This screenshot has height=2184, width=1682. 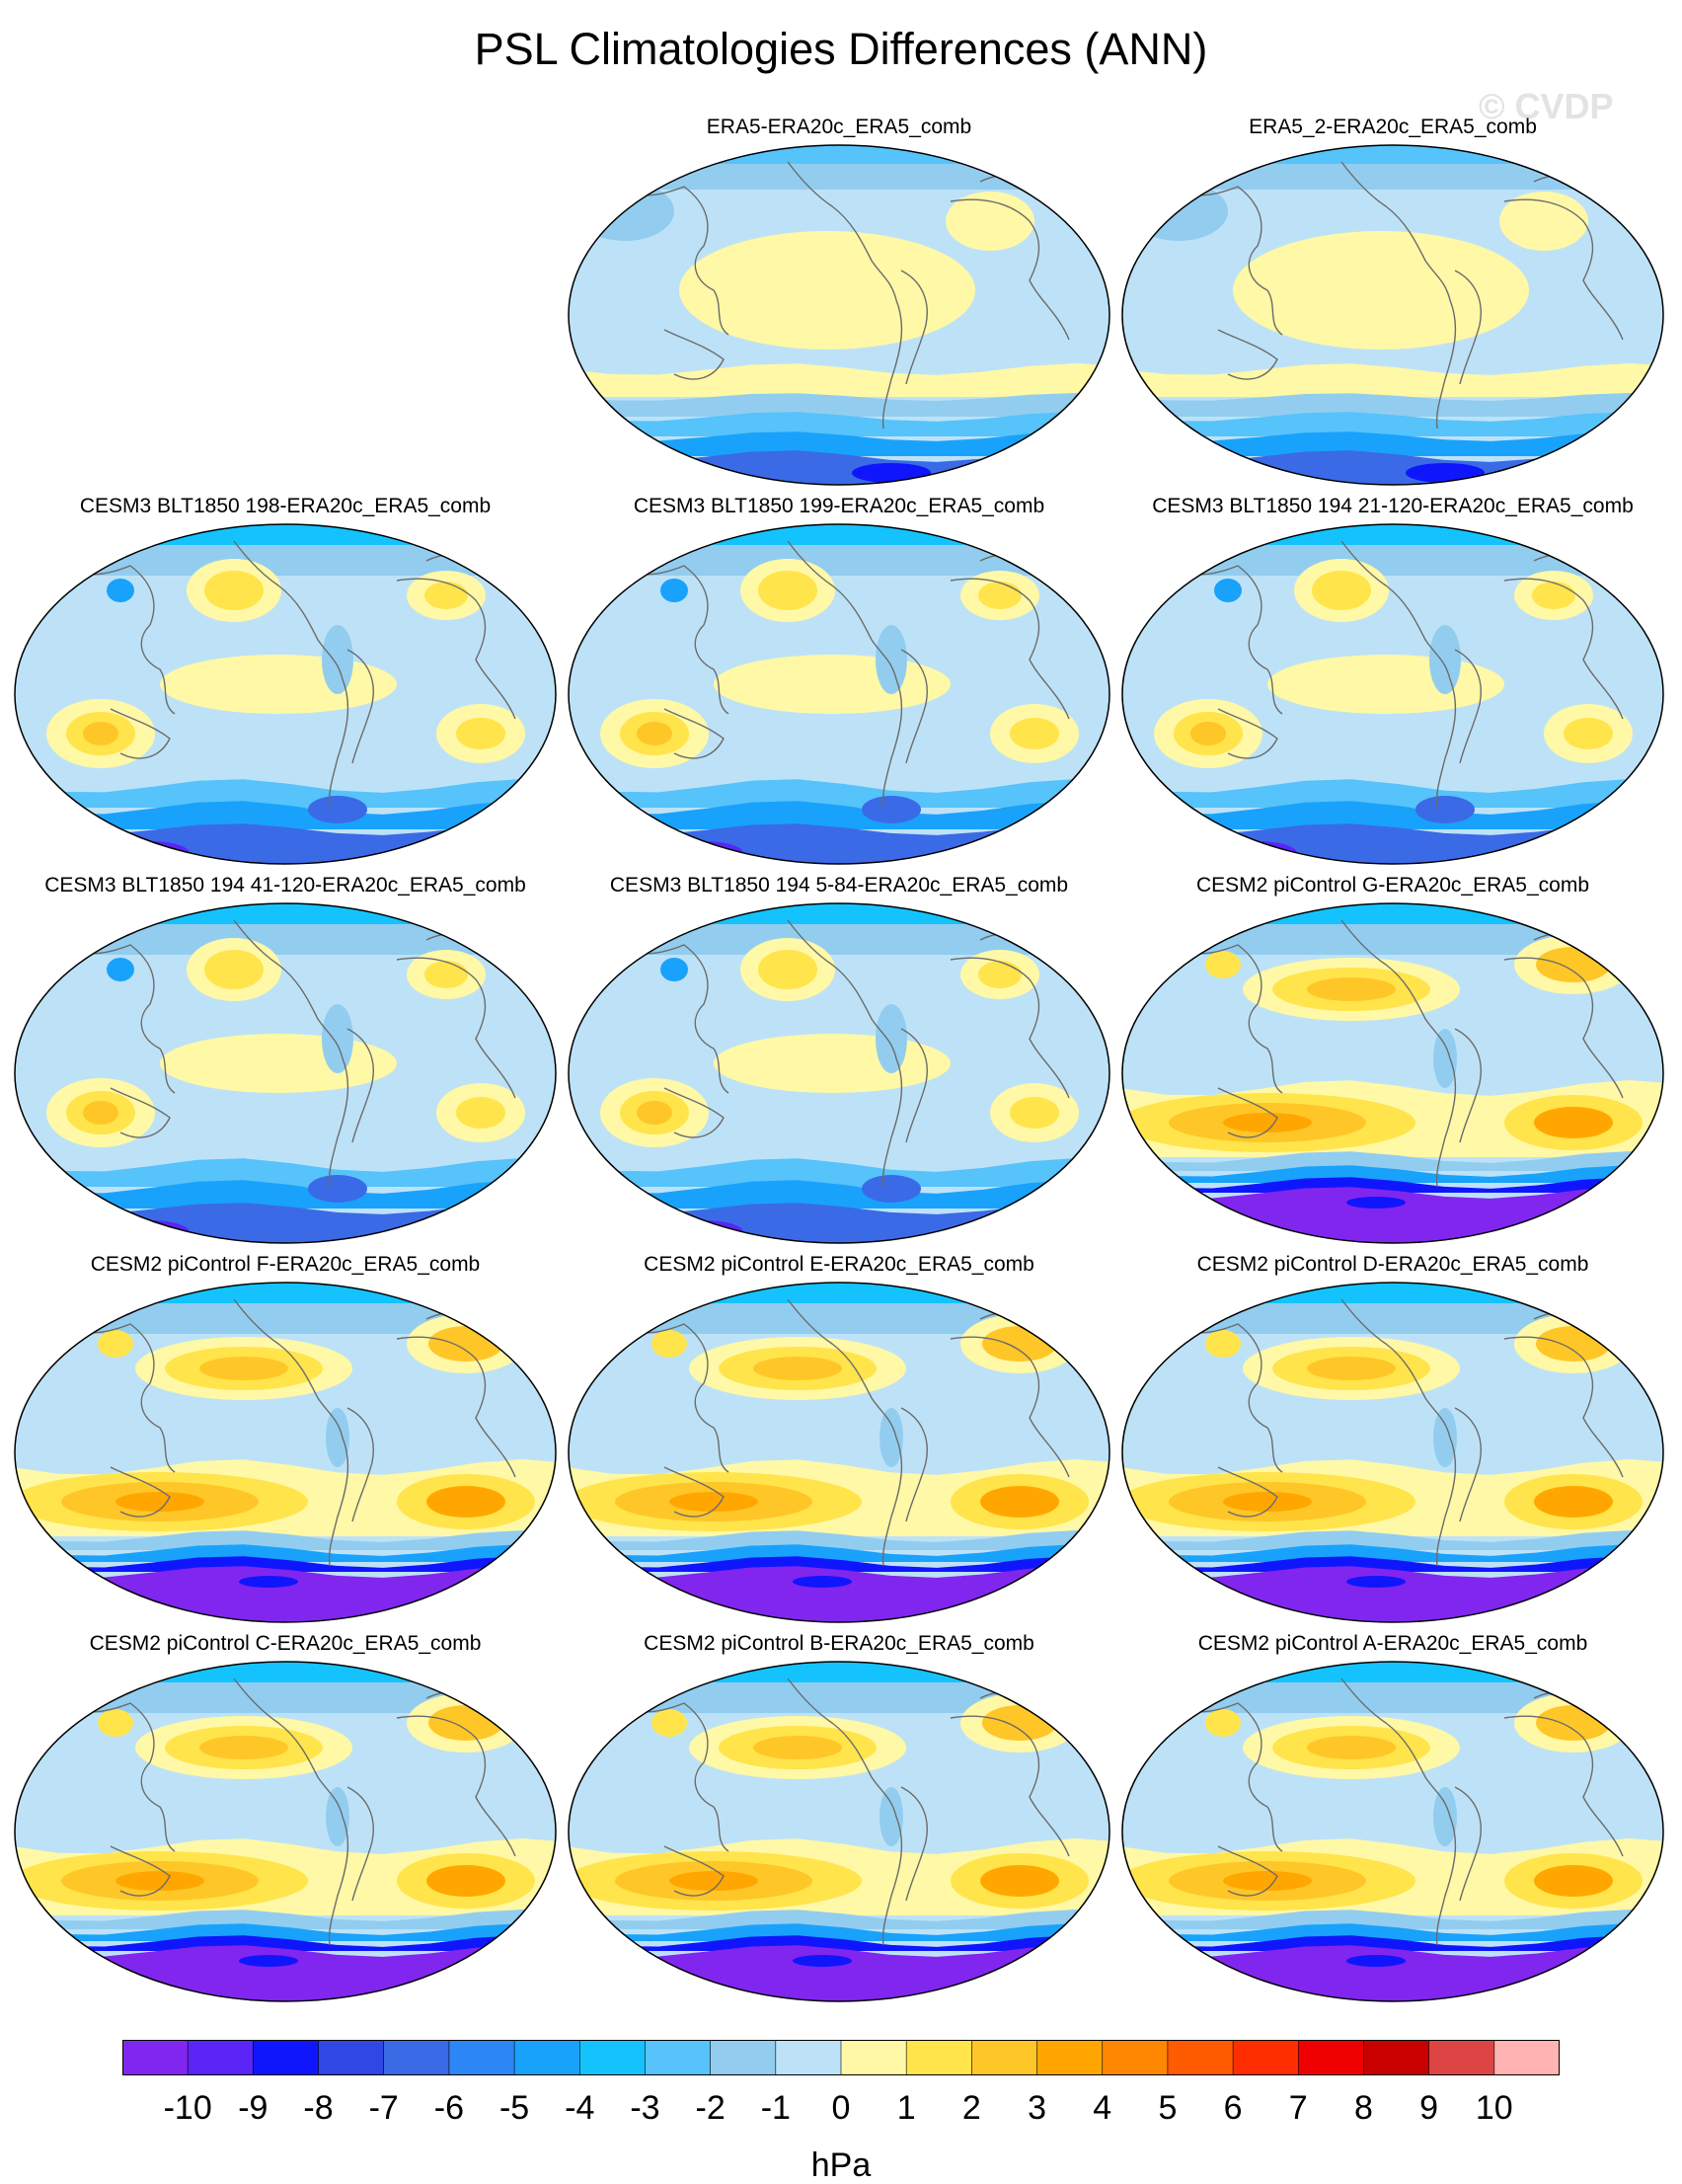 I want to click on colorbar-label: -10, so click(x=188, y=2108).